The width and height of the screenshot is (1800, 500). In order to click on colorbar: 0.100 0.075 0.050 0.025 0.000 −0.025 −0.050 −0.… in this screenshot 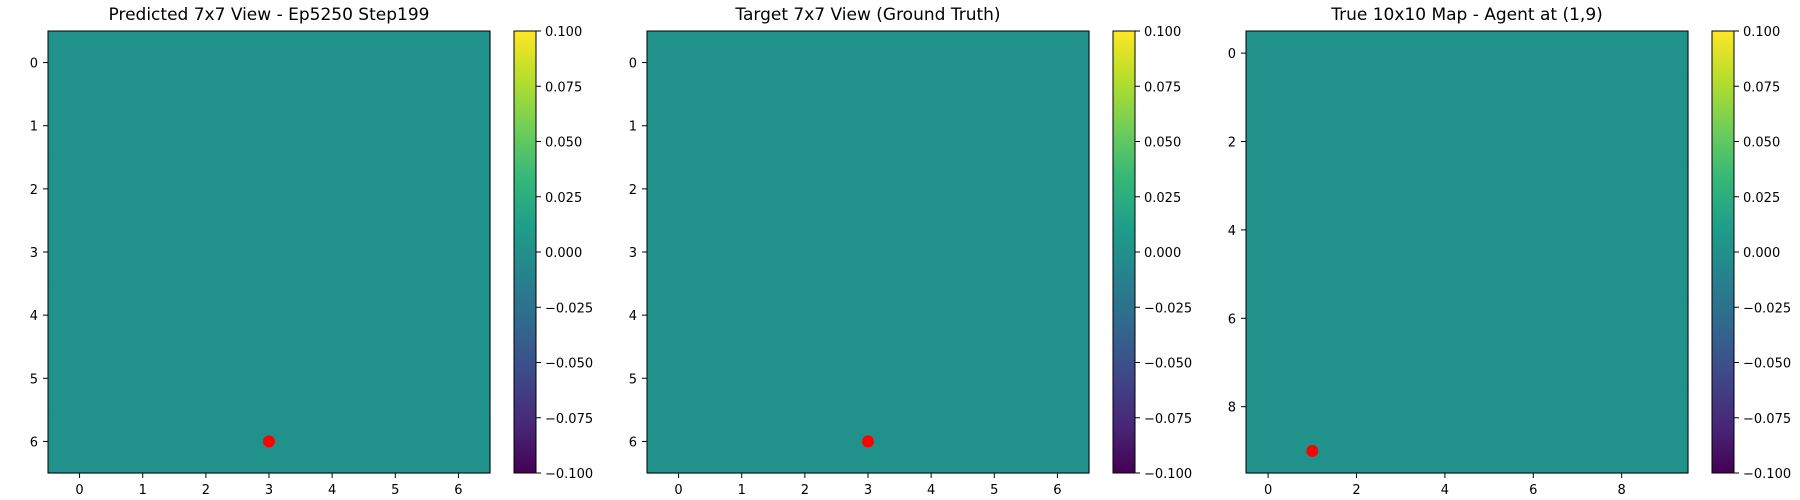, I will do `click(1152, 253)`.